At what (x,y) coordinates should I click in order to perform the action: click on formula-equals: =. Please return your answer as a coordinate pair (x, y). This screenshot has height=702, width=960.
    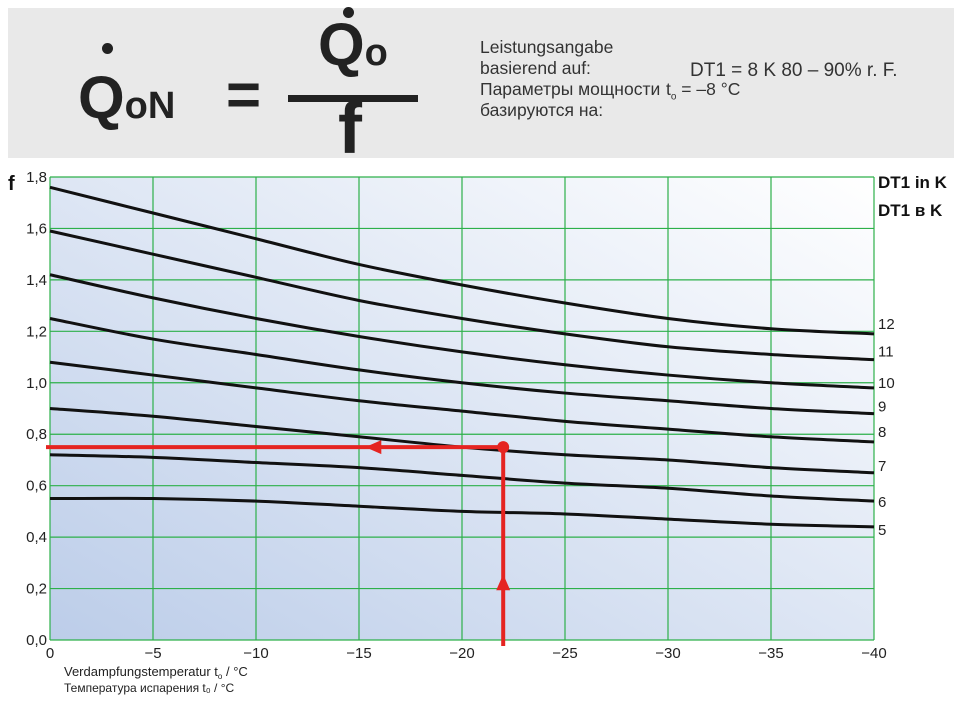
    Looking at the image, I should click on (244, 94).